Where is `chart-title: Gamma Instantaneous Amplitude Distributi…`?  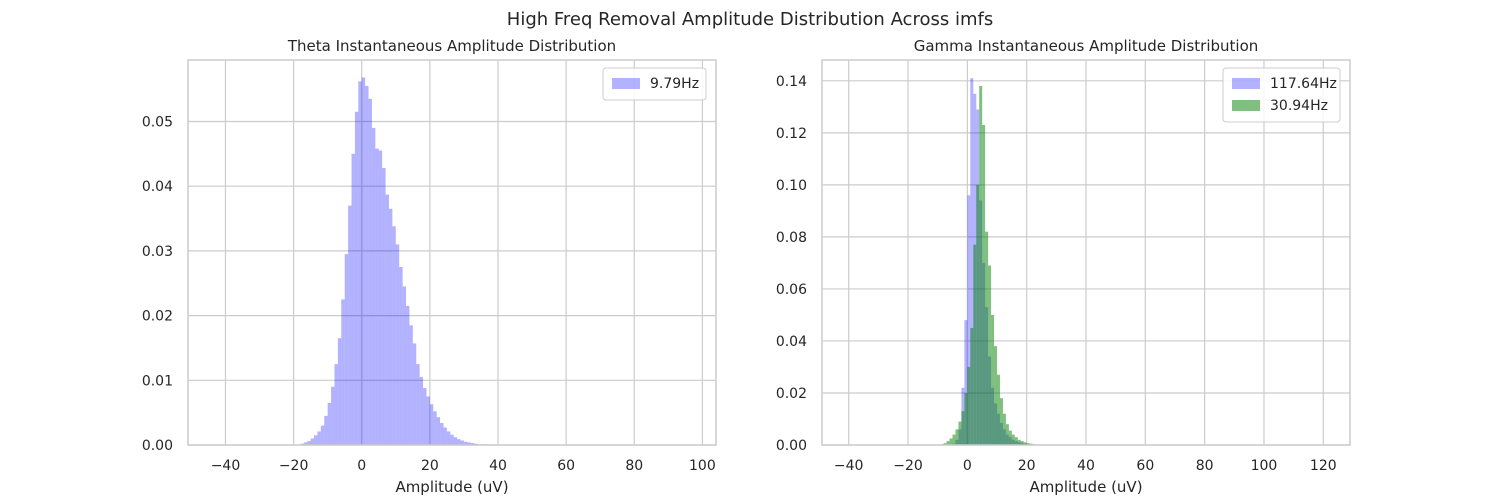
chart-title: Gamma Instantaneous Amplitude Distributi… is located at coordinates (1086, 46).